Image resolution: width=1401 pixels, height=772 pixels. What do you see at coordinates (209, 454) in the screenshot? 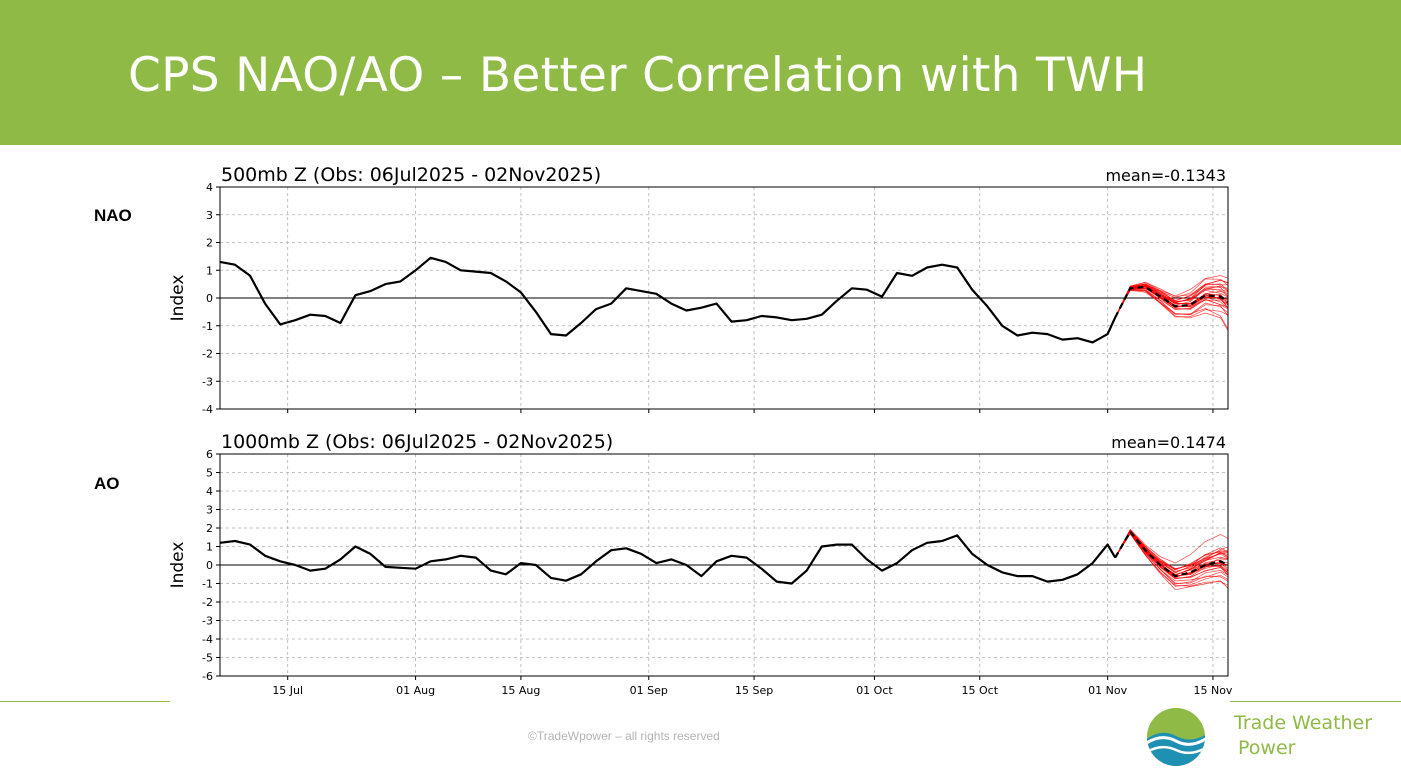
I see `ao-ytick-label: 6` at bounding box center [209, 454].